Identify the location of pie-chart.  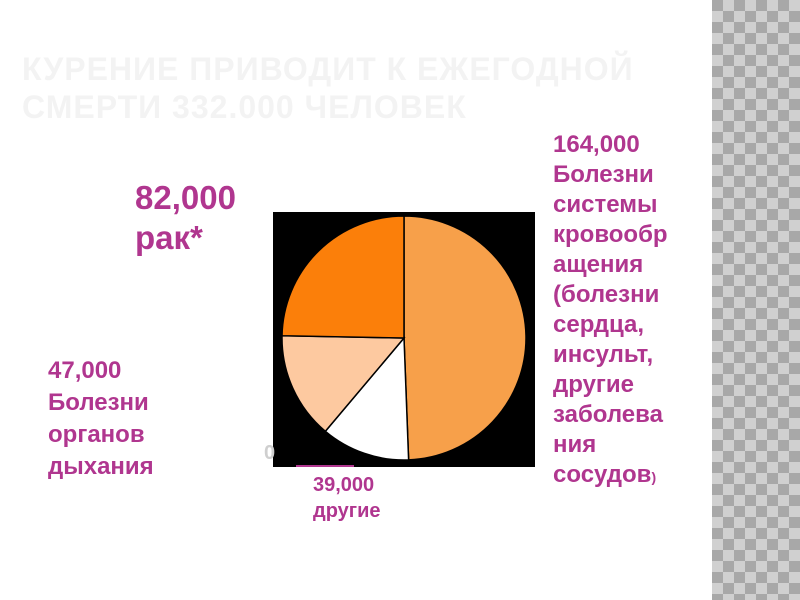
(404, 338).